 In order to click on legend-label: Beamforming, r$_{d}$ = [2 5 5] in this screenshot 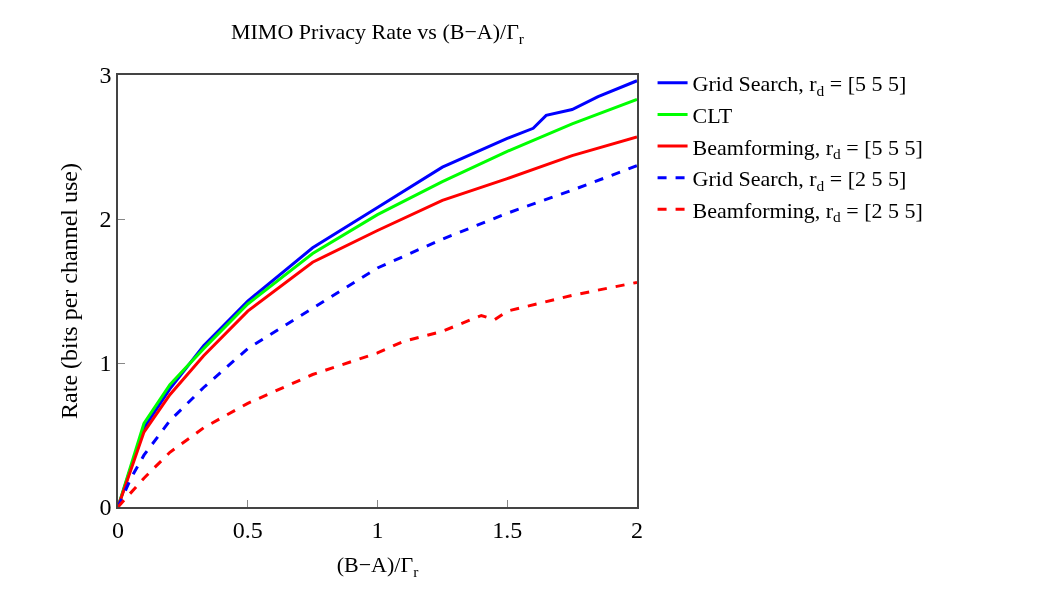, I will do `click(807, 211)`.